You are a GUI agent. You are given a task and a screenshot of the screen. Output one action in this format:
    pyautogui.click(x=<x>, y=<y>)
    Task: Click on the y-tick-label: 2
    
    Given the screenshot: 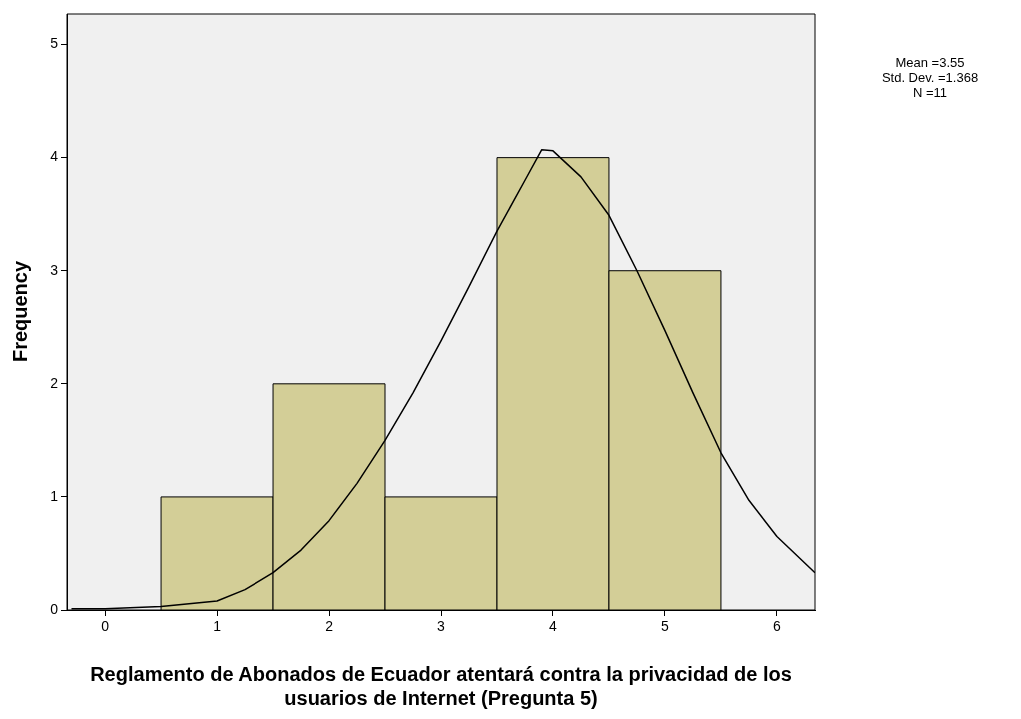 What is the action you would take?
    pyautogui.click(x=54, y=382)
    